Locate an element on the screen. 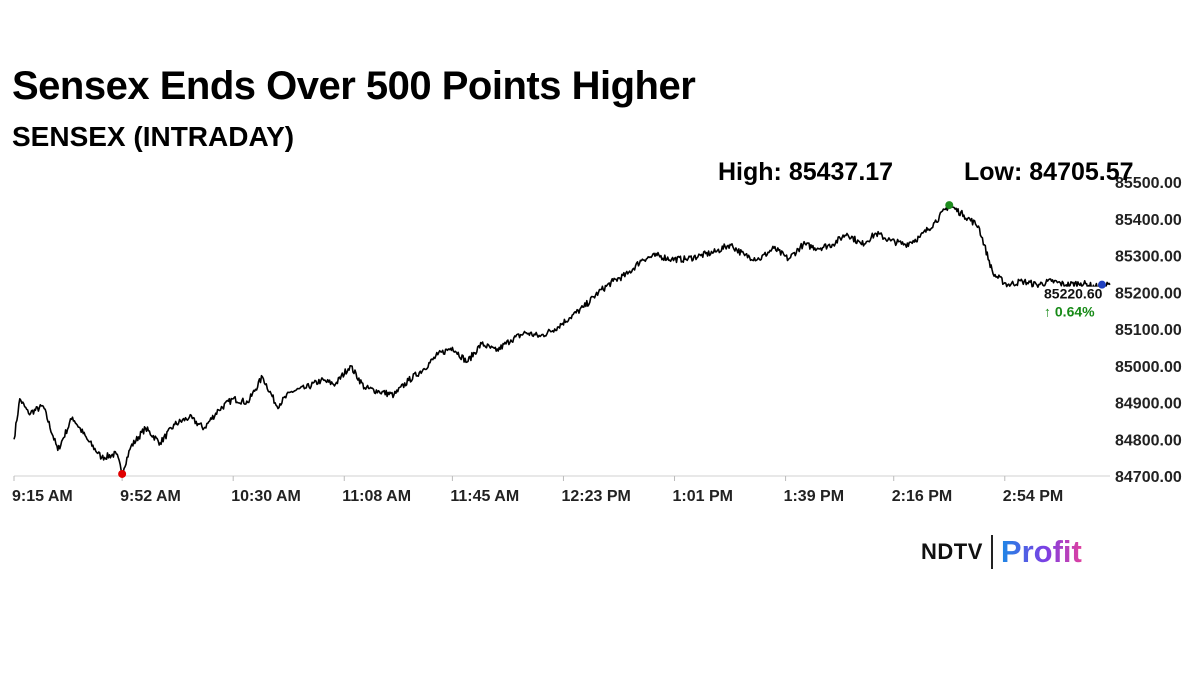 The image size is (1200, 675). x-tick-label: 1:01 PM is located at coordinates (703, 496).